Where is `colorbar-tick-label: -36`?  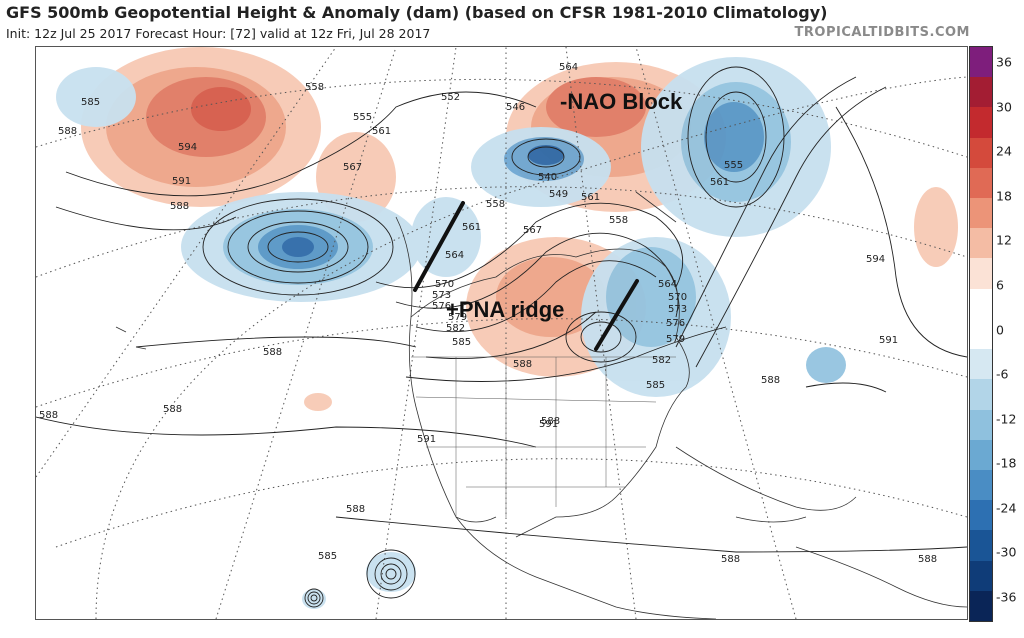
colorbar-tick-label: -36 is located at coordinates (1006, 597).